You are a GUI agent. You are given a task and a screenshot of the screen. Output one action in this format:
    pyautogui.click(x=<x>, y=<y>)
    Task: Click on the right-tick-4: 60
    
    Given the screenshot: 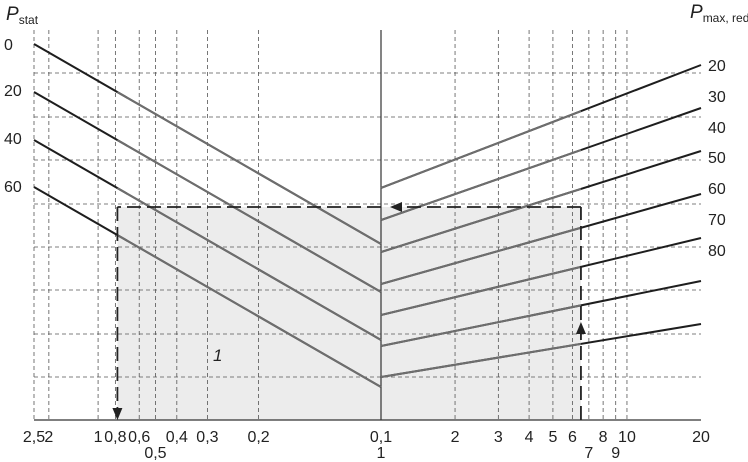 What is the action you would take?
    pyautogui.click(x=717, y=189)
    